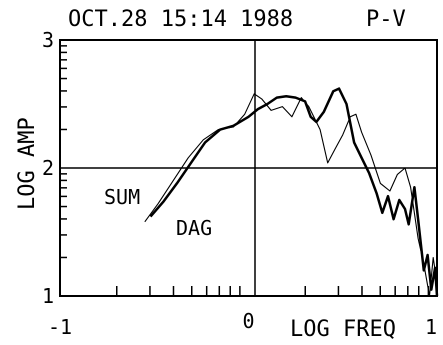 This screenshot has width=443, height=345. I want to click on chart-subtitle: P-V, so click(386, 19).